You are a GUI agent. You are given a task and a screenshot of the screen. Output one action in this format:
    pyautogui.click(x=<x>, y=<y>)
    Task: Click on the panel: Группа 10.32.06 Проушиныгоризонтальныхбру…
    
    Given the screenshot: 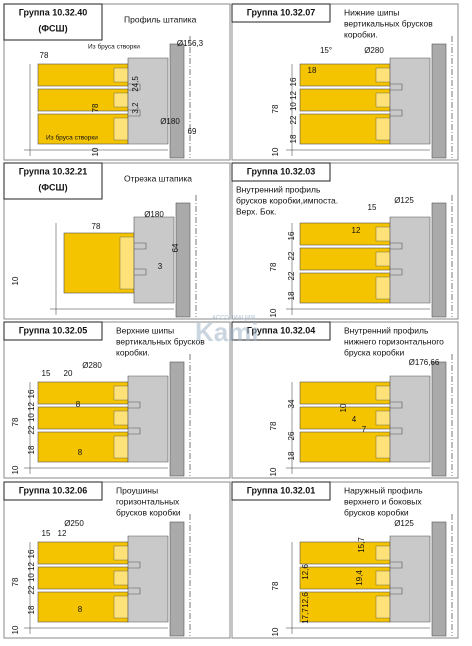 What is the action you would take?
    pyautogui.click(x=117, y=560)
    